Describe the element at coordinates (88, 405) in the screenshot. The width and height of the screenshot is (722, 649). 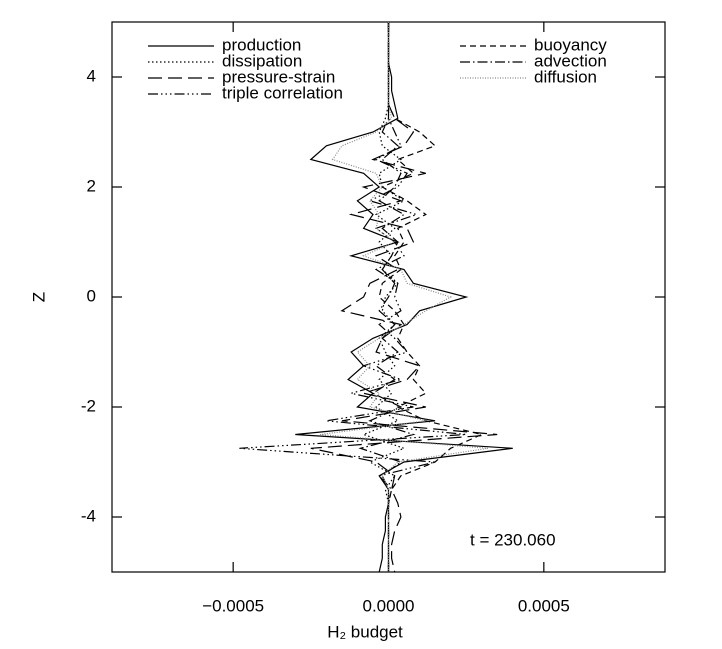
I see `y-tick-label: -2` at that location.